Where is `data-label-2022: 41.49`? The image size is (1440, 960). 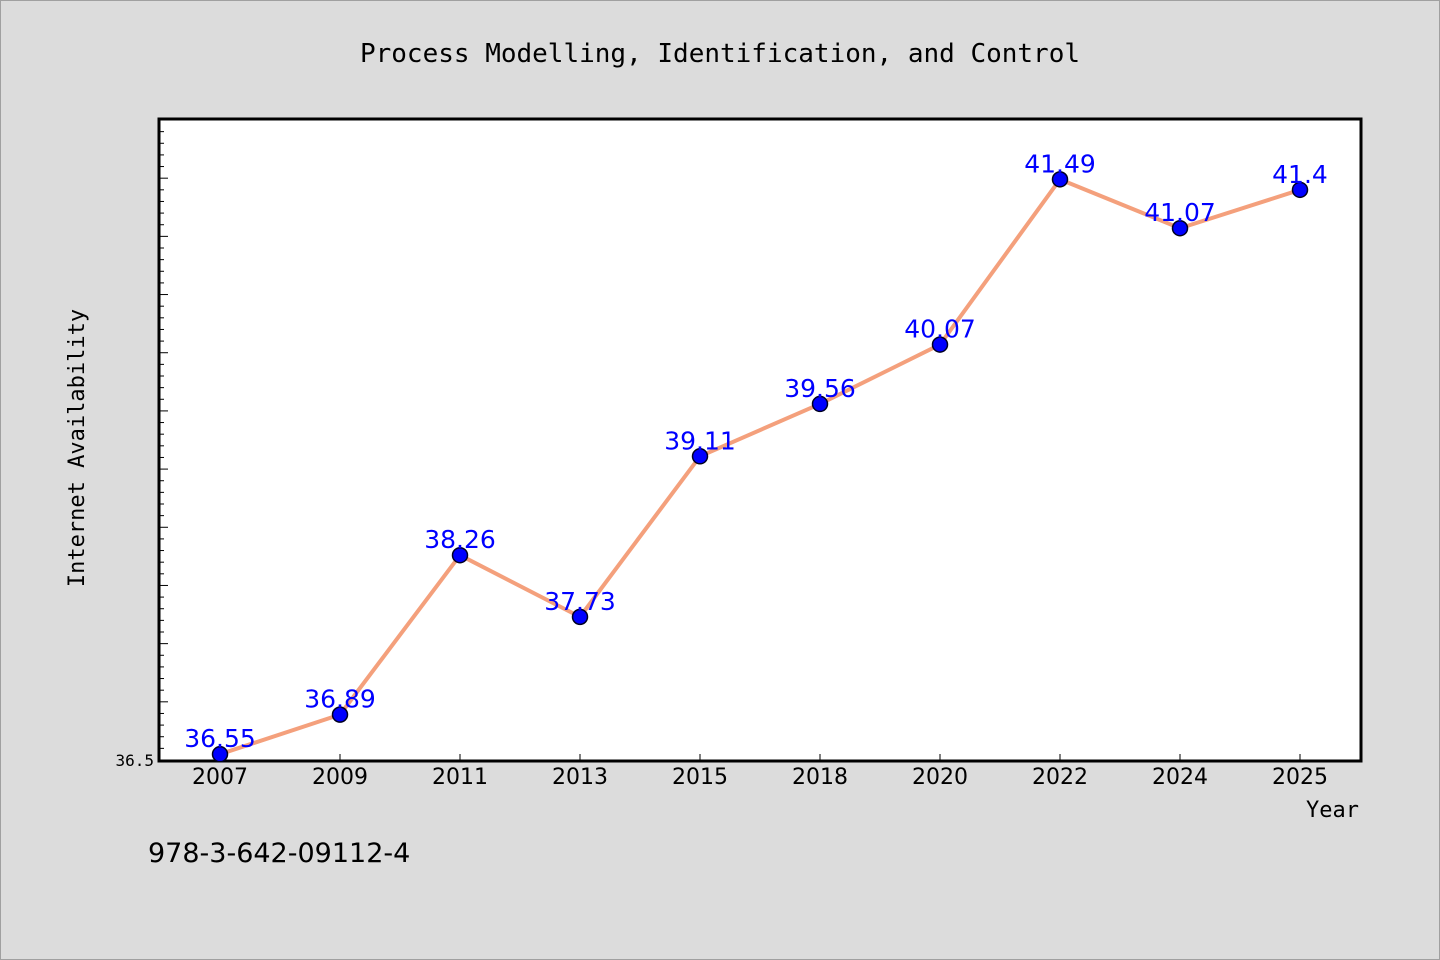
data-label-2022: 41.49 is located at coordinates (1060, 163).